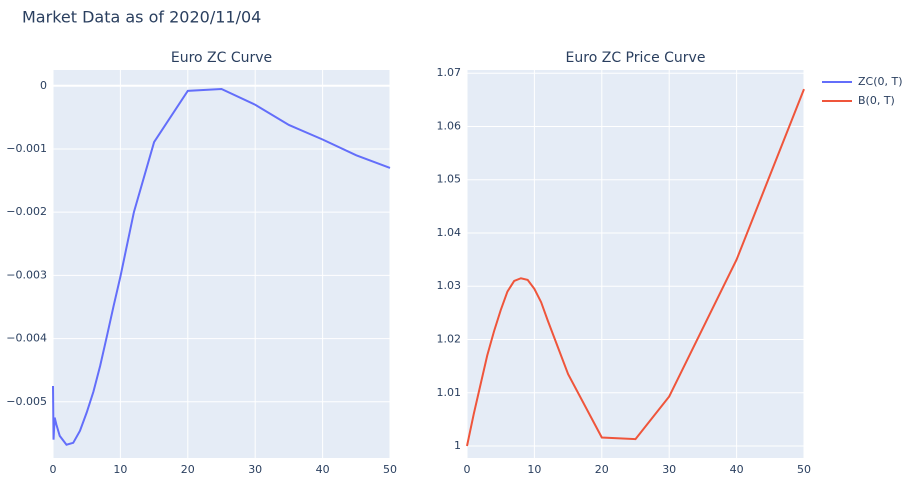  I want to click on y-tick-label: −0.001, so click(26, 148).